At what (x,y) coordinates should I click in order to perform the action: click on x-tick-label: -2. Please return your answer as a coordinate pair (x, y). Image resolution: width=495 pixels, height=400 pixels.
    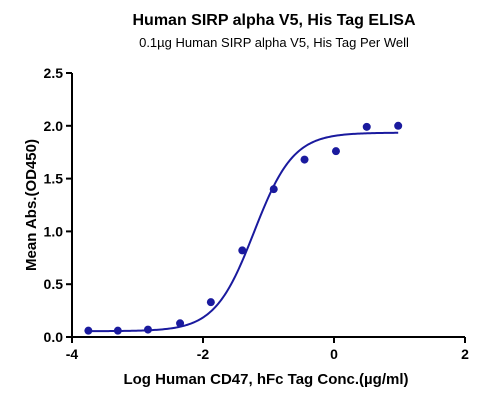
    Looking at the image, I should click on (203, 354).